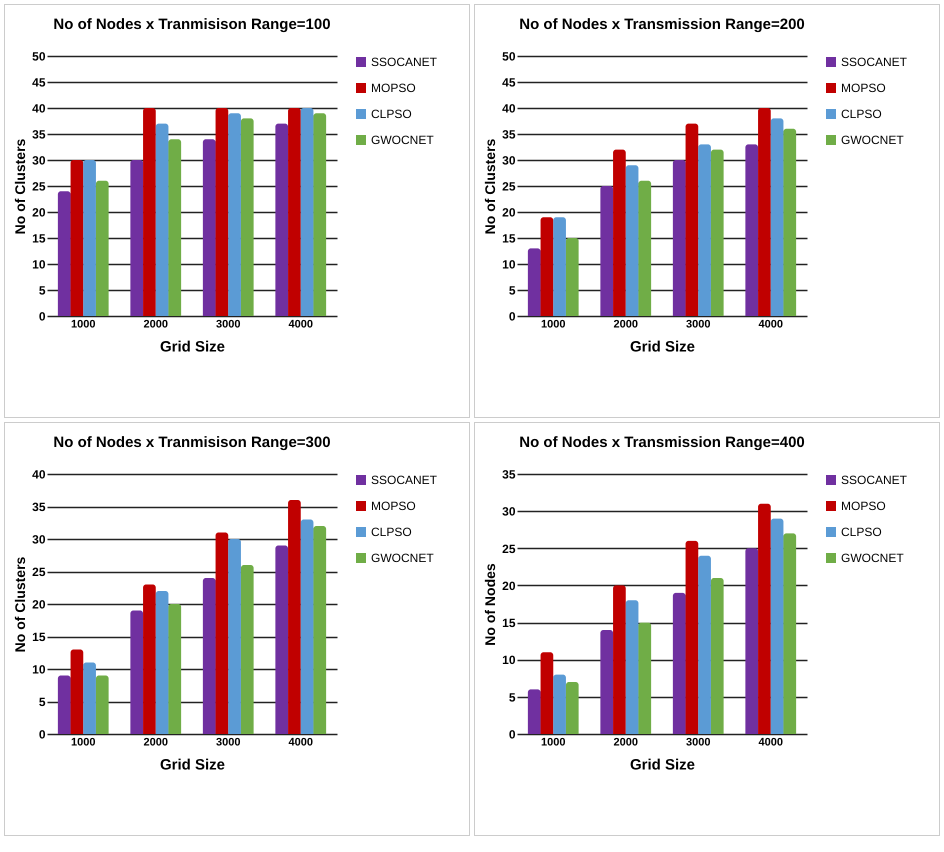 The image size is (944, 852). What do you see at coordinates (83, 324) in the screenshot?
I see `x-tick-label: 1000` at bounding box center [83, 324].